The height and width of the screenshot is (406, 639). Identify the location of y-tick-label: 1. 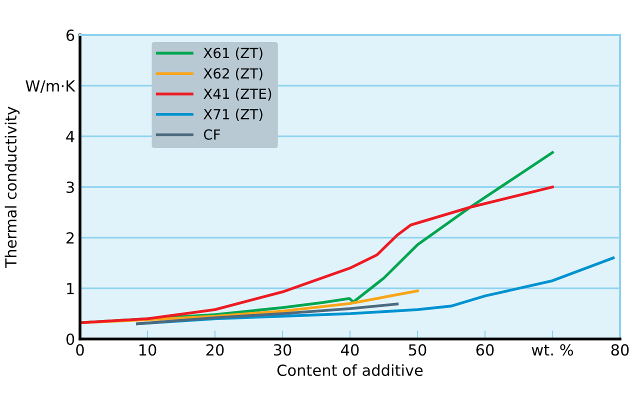
(70, 288).